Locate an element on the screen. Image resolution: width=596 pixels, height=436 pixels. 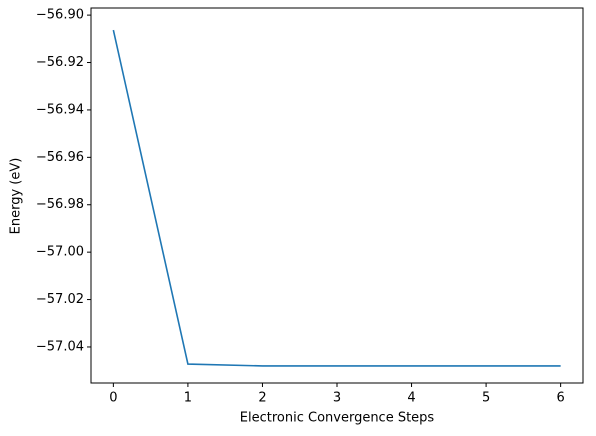
y-tick-label: −57.04 is located at coordinates (60, 346).